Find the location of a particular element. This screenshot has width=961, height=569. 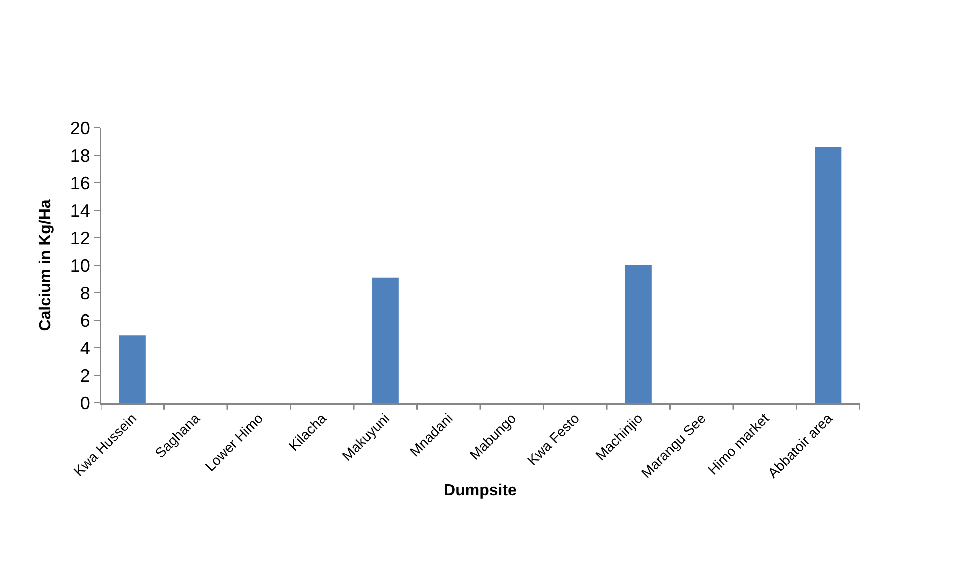

y-tick-label: 14 is located at coordinates (80, 210).